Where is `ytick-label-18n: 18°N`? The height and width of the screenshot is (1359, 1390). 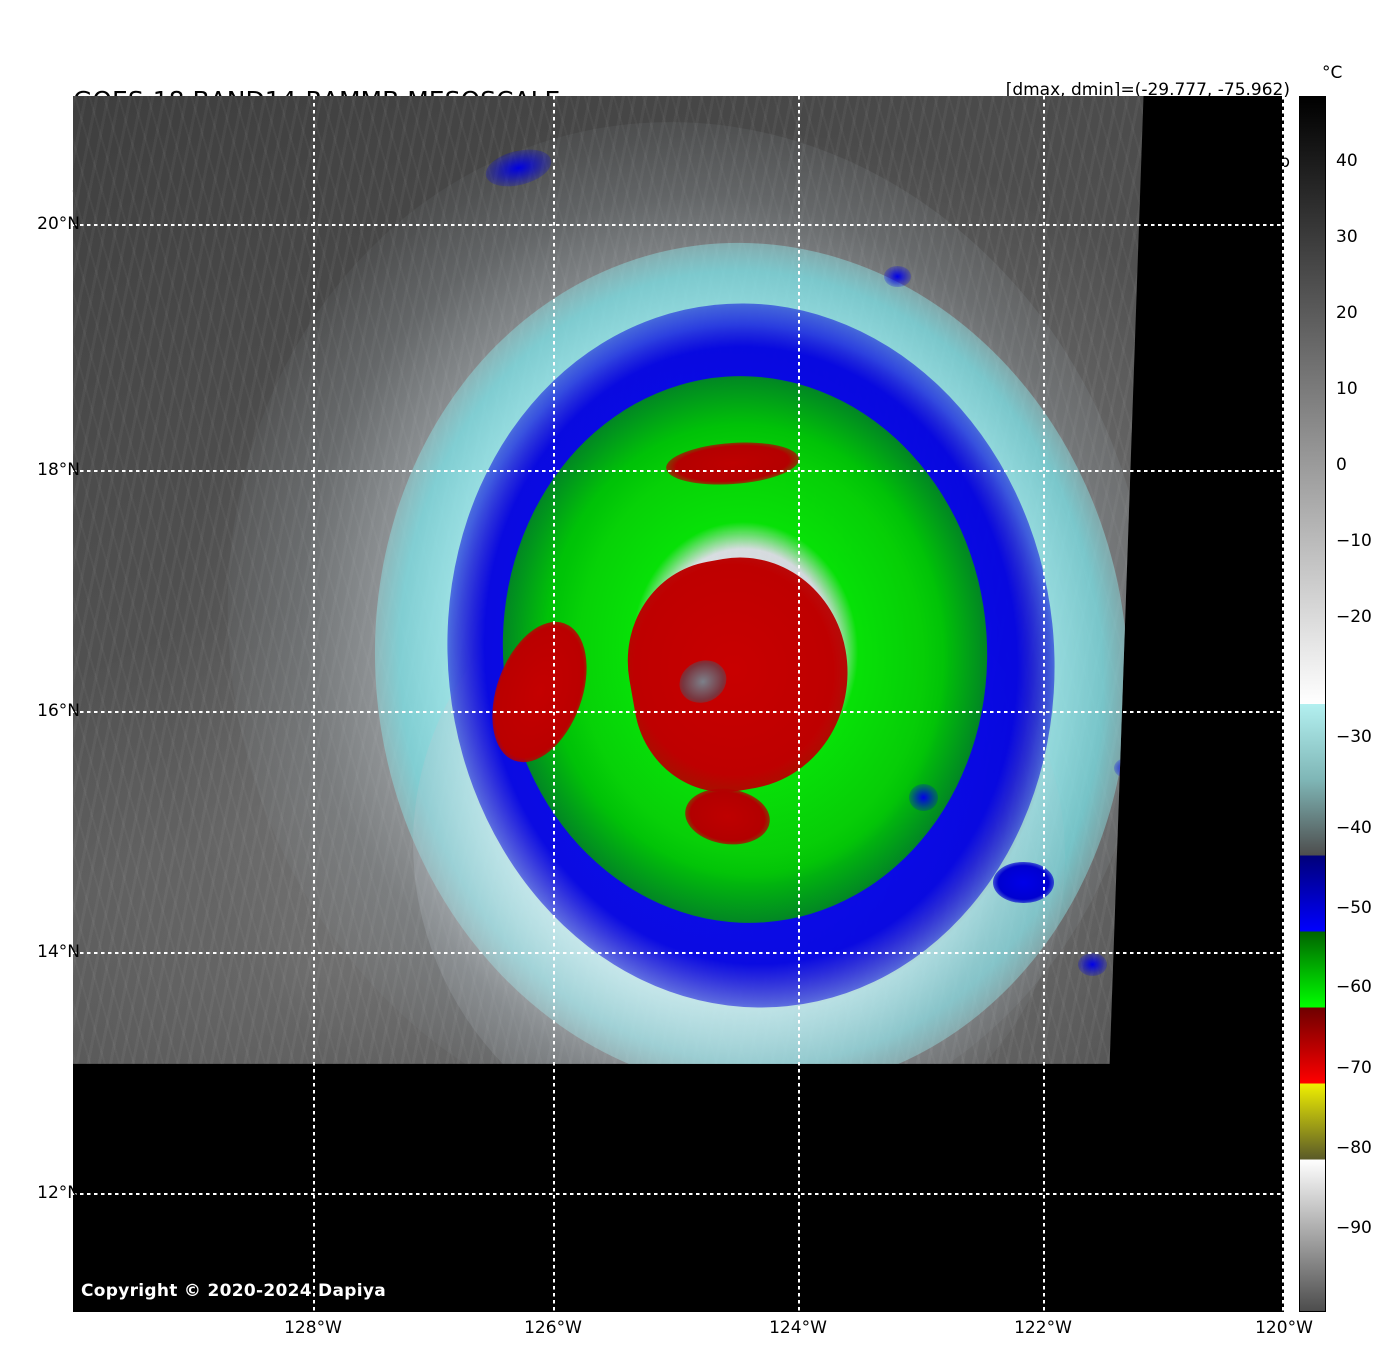
ytick-label-18n: 18°N is located at coordinates (58, 470).